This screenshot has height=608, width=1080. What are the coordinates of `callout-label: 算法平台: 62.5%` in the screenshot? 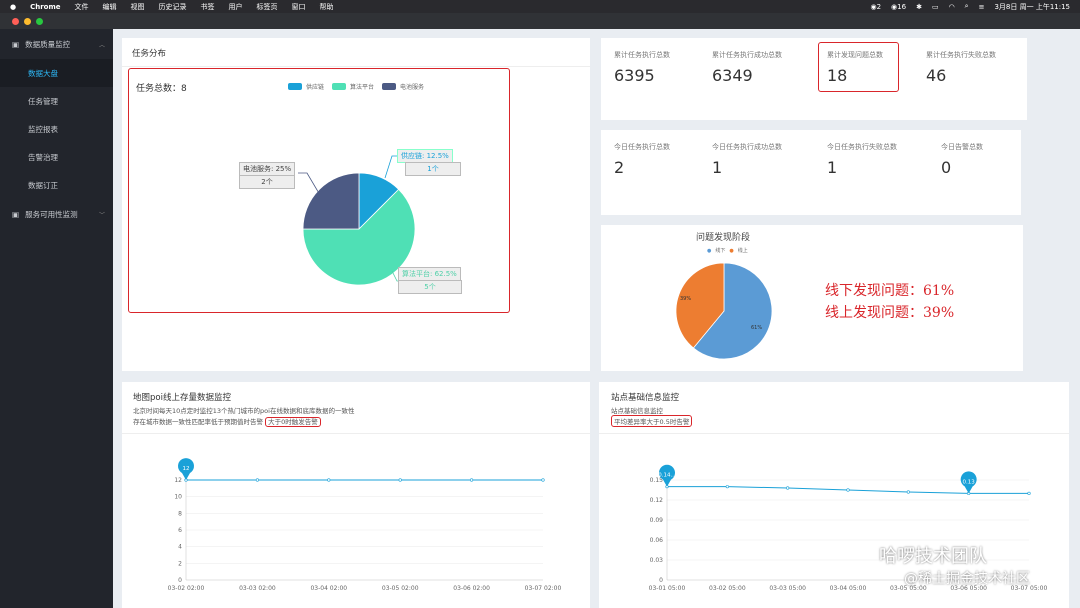 It's located at (429, 274).